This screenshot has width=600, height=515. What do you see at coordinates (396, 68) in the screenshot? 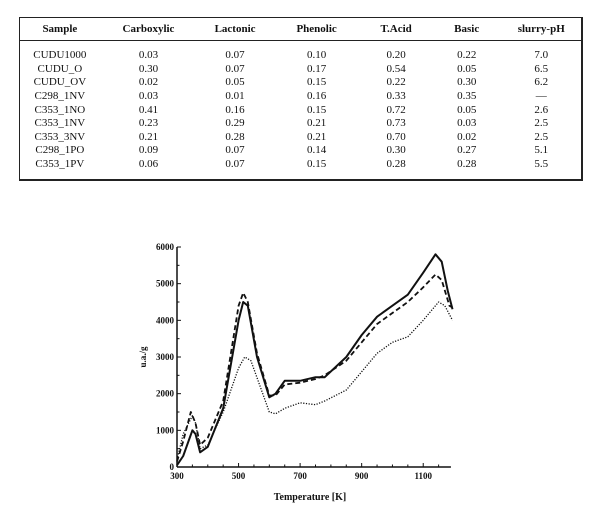
I see `table-cell: 0.54` at bounding box center [396, 68].